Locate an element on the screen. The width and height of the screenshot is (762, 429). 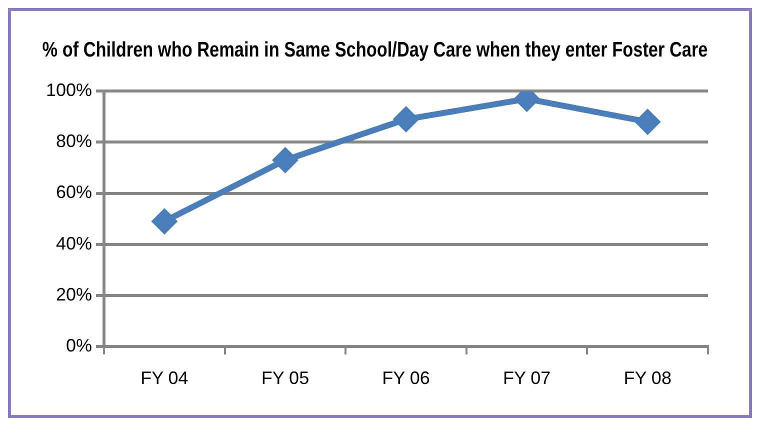
y-tick-label: 20% is located at coordinates (74, 294).